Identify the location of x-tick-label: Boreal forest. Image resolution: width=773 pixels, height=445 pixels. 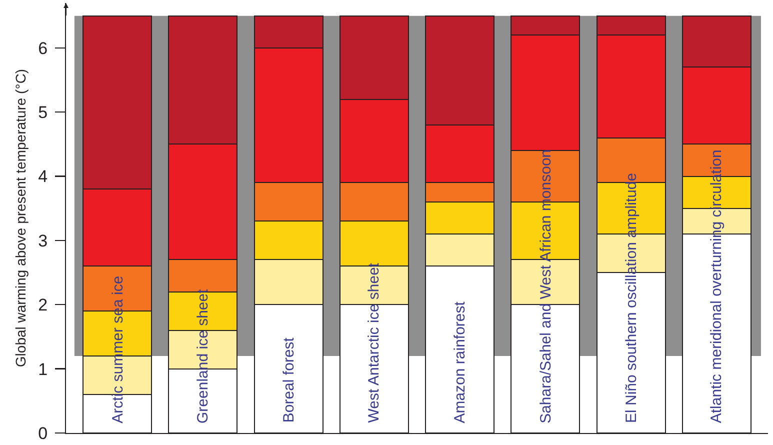
(289, 379).